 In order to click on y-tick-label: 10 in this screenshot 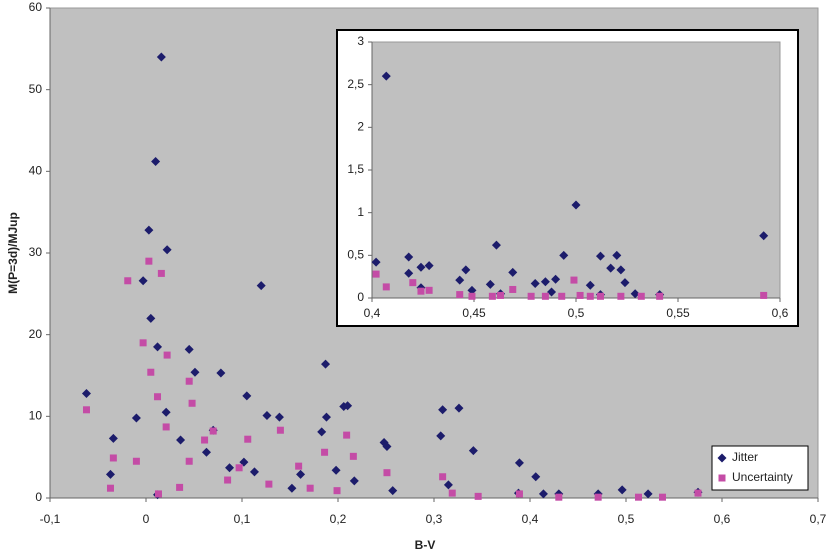, I will do `click(36, 416)`.